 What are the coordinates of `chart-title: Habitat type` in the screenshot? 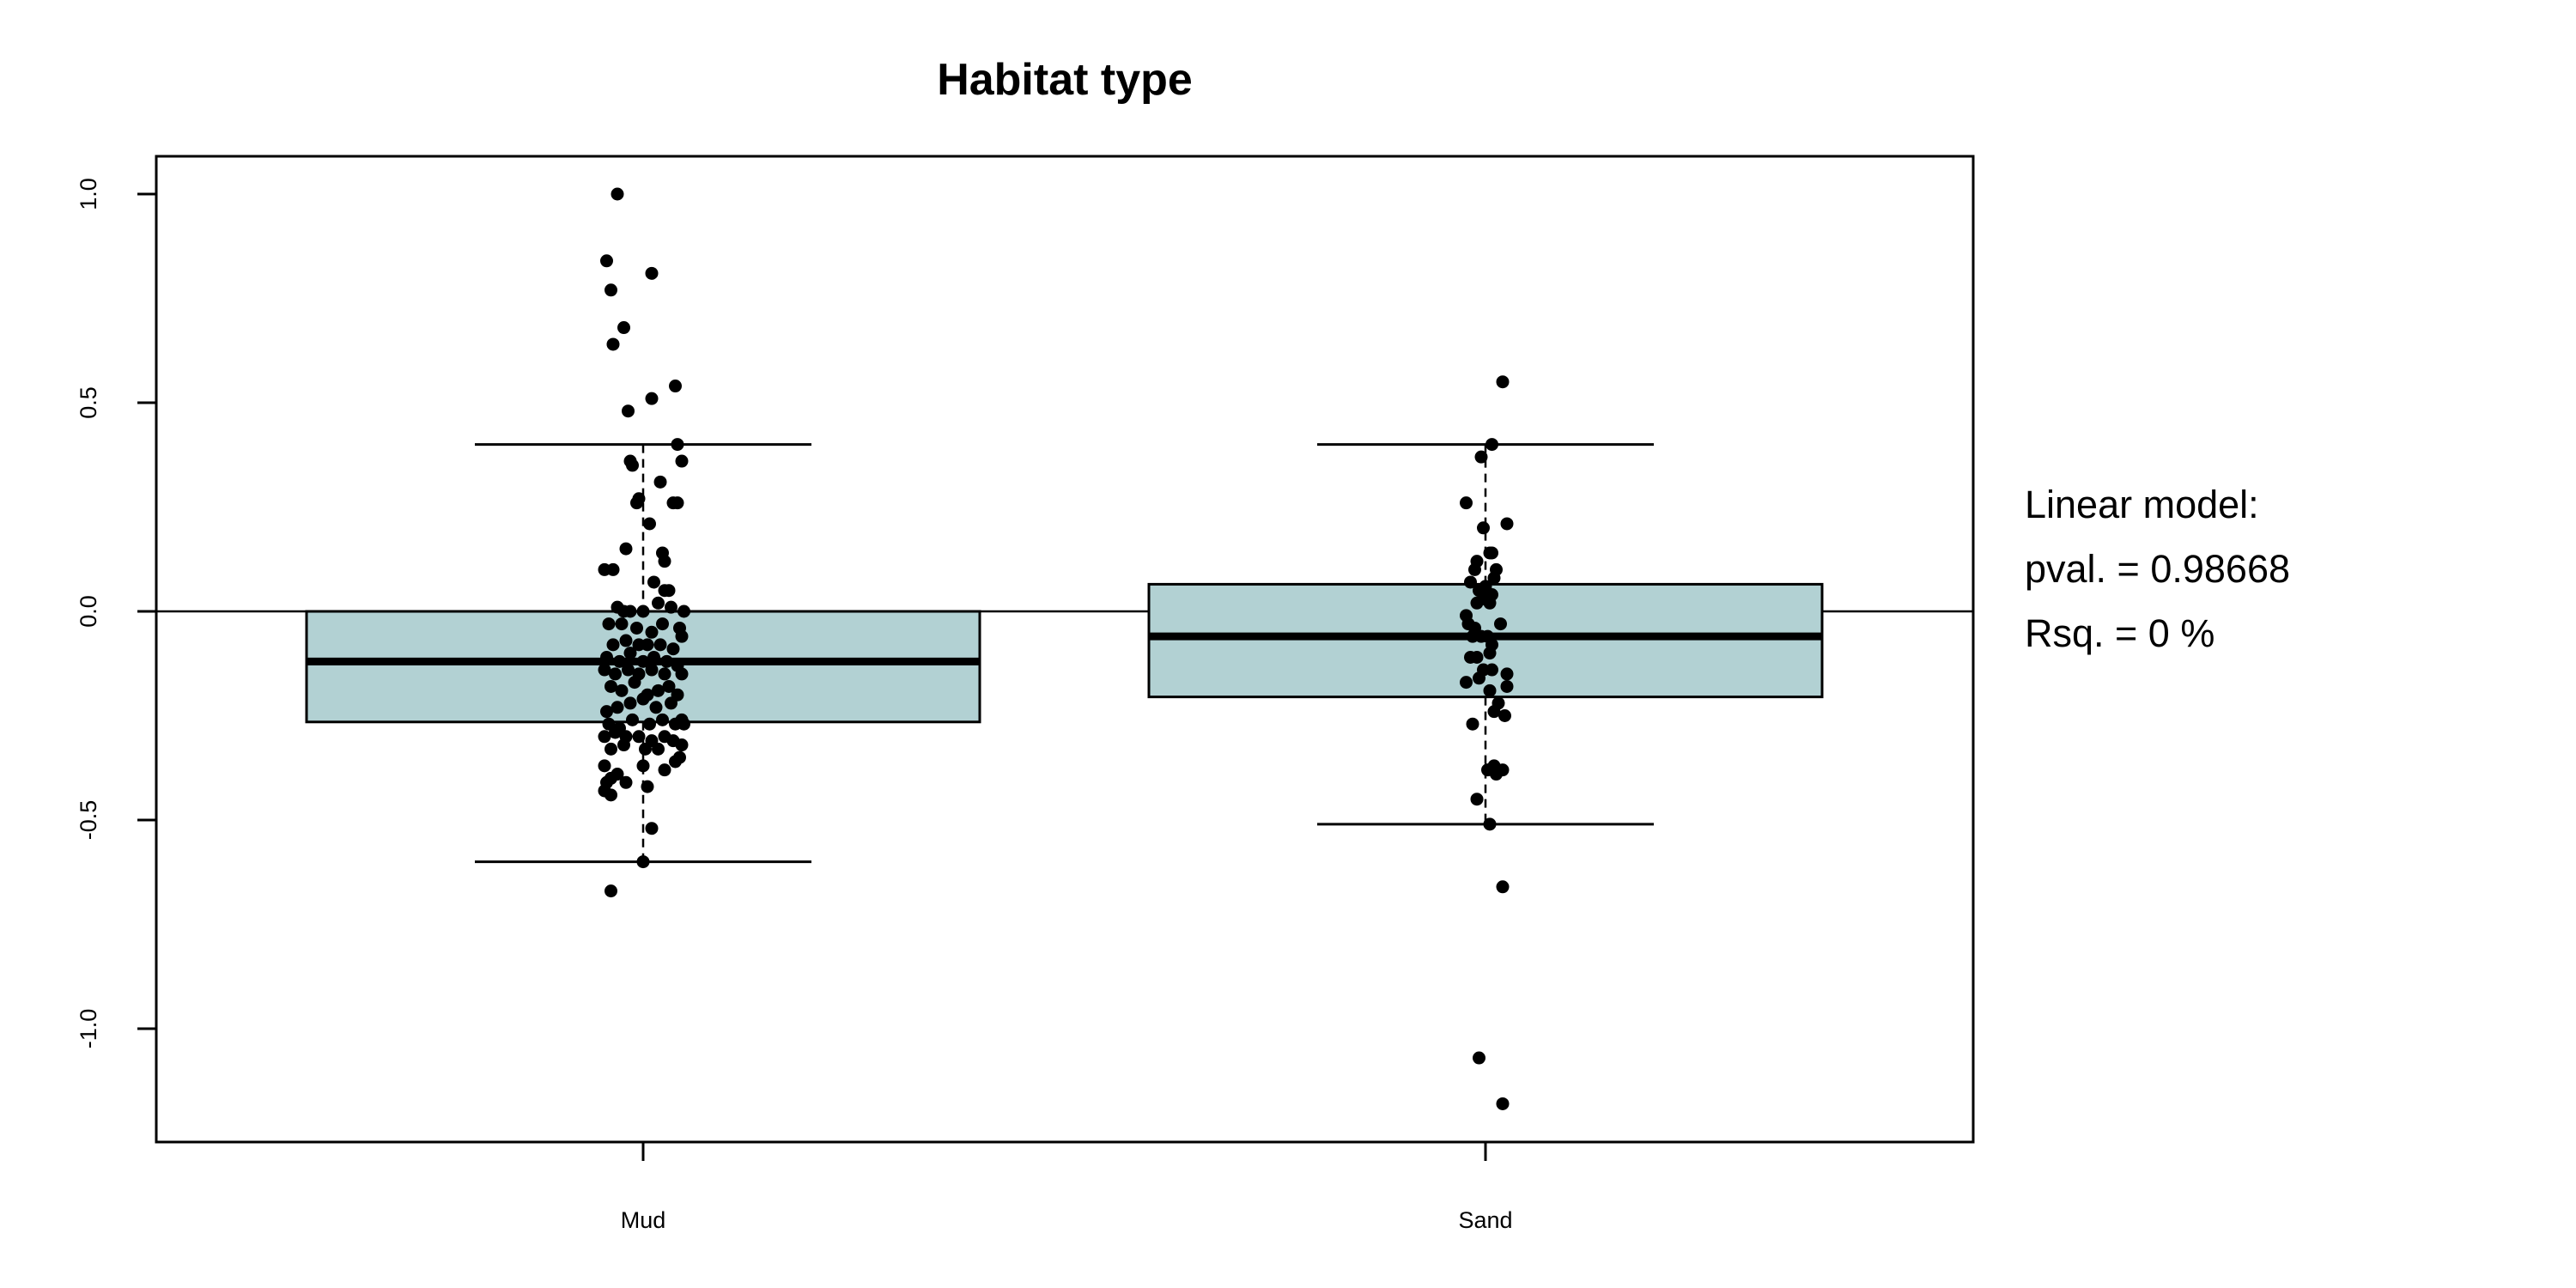 It's located at (1065, 80).